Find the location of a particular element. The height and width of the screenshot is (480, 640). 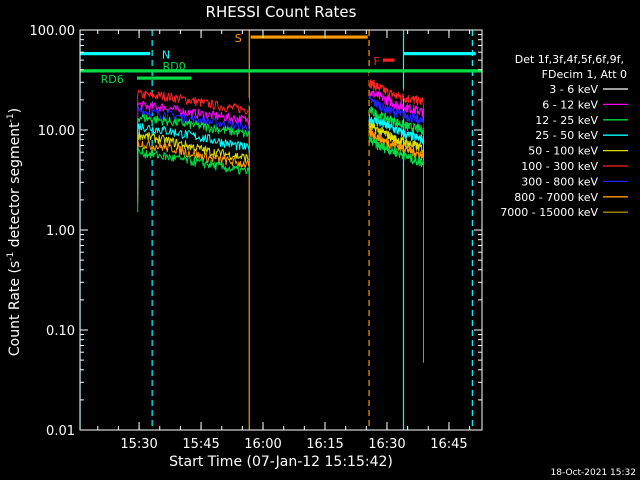

flag-label-f: F is located at coordinates (376, 61).